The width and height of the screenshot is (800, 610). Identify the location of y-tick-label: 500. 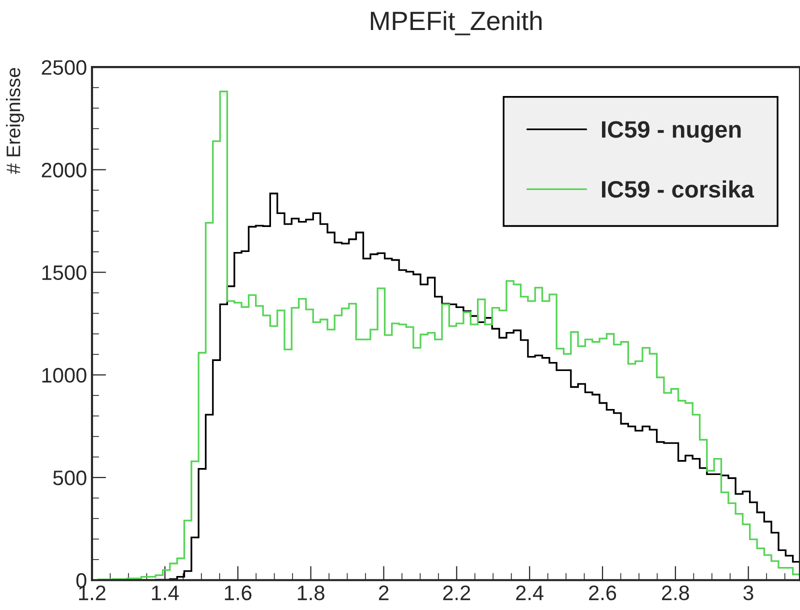
(69, 478).